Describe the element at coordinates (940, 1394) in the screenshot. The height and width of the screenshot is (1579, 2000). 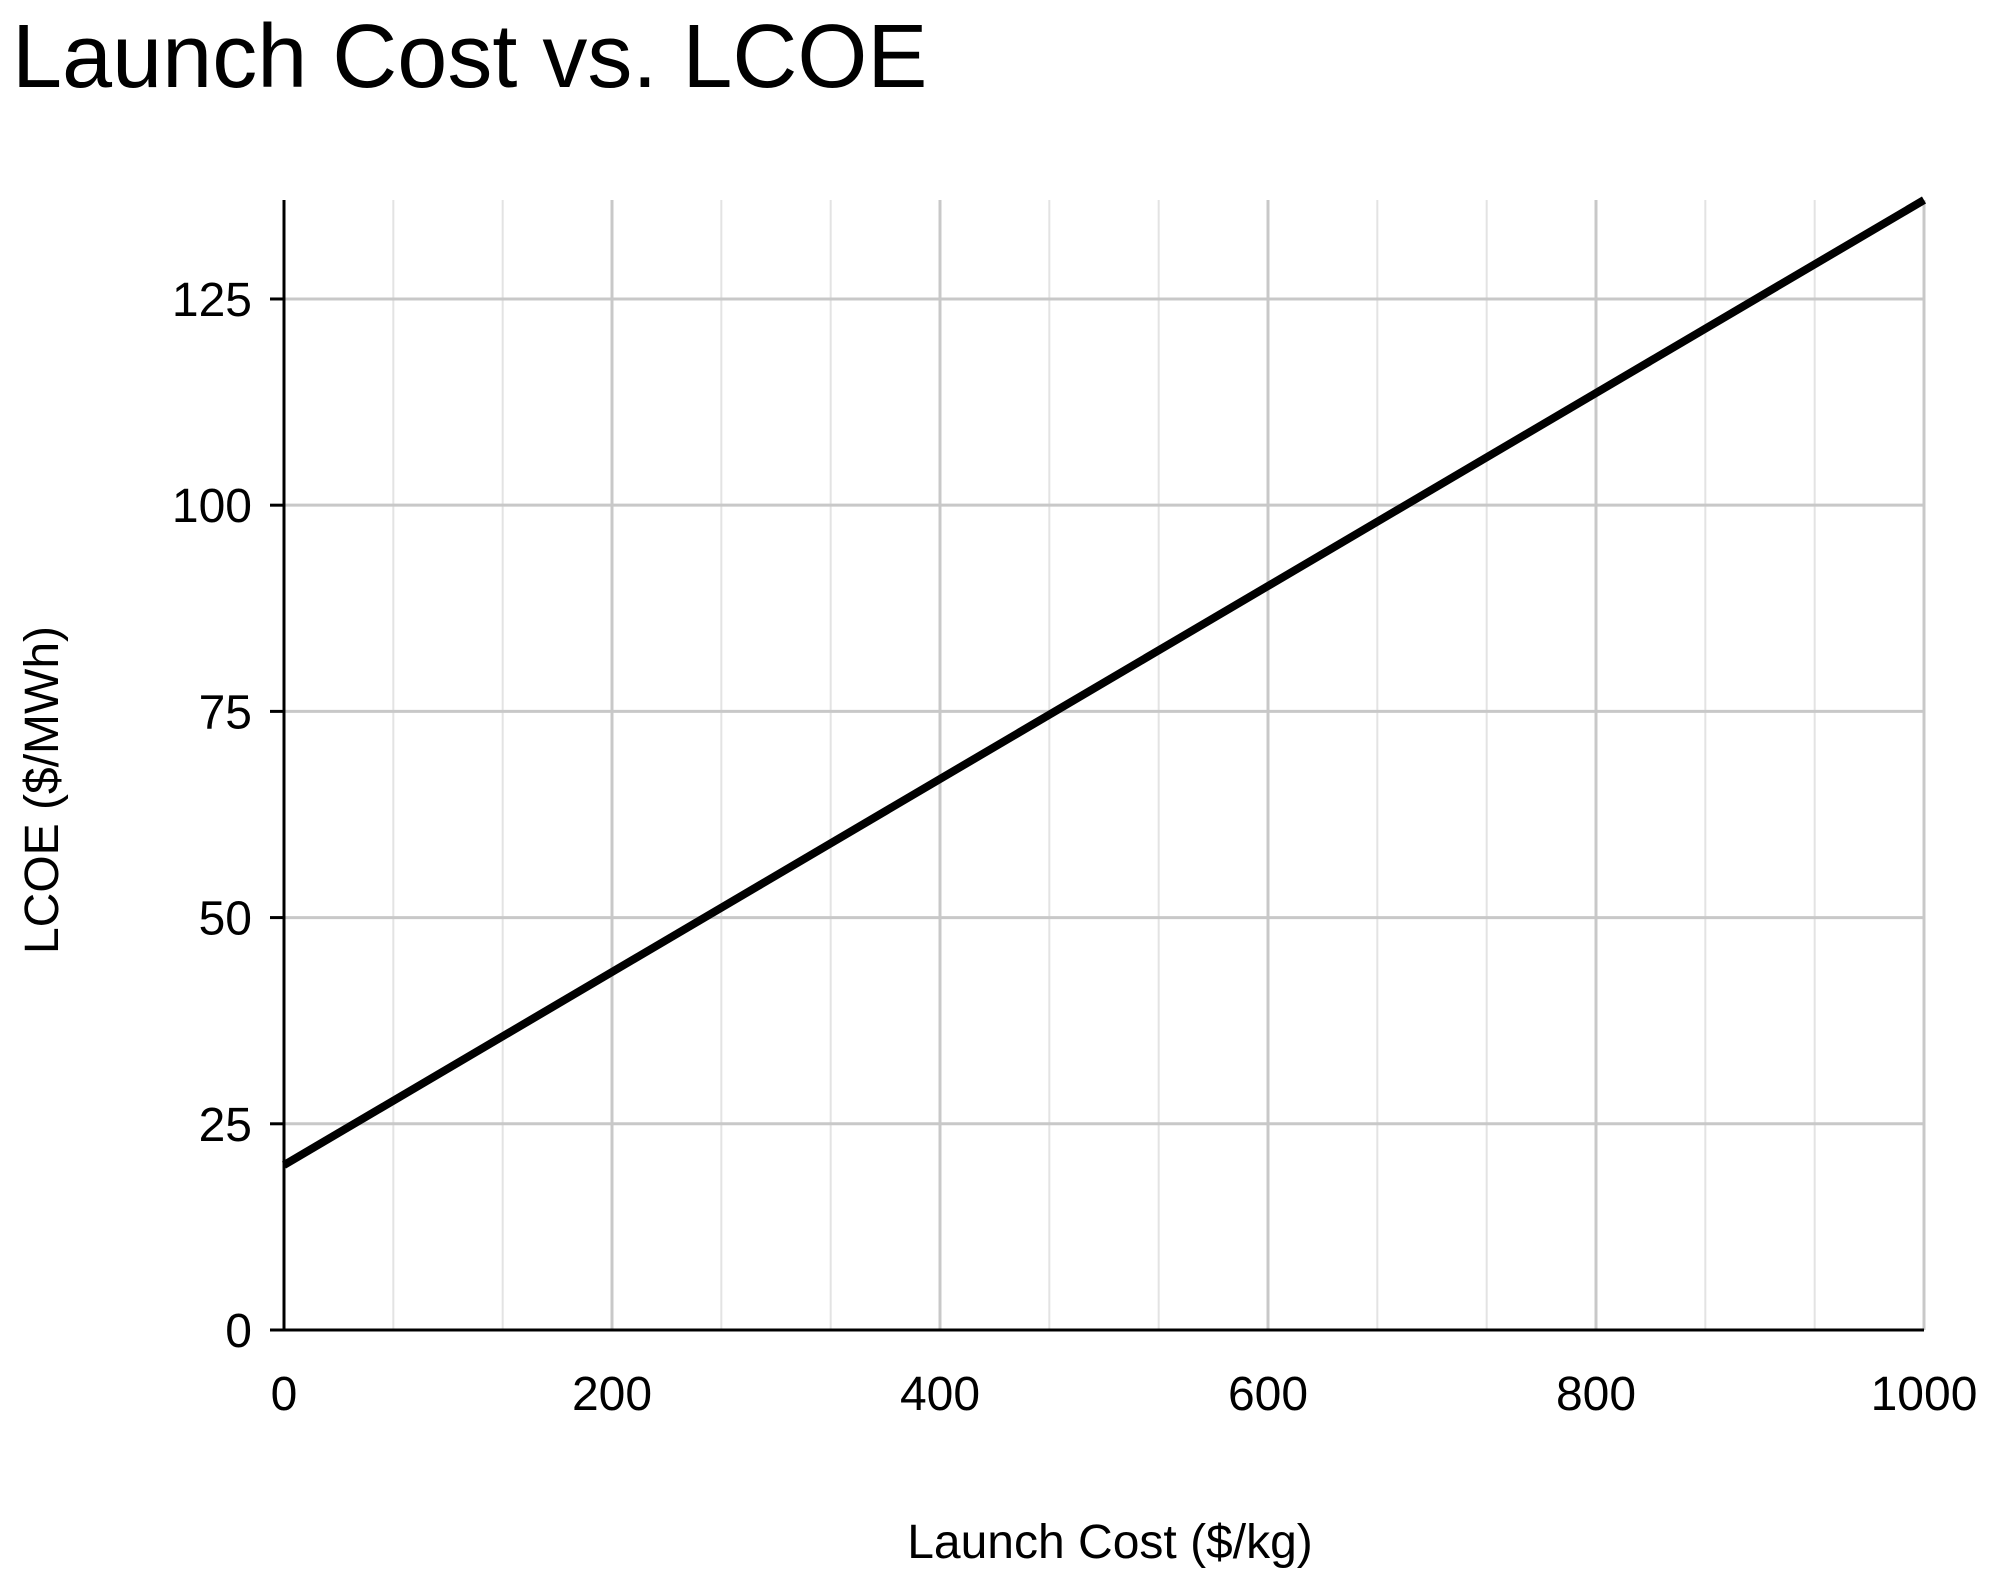
I see `x-tick-label: 400` at that location.